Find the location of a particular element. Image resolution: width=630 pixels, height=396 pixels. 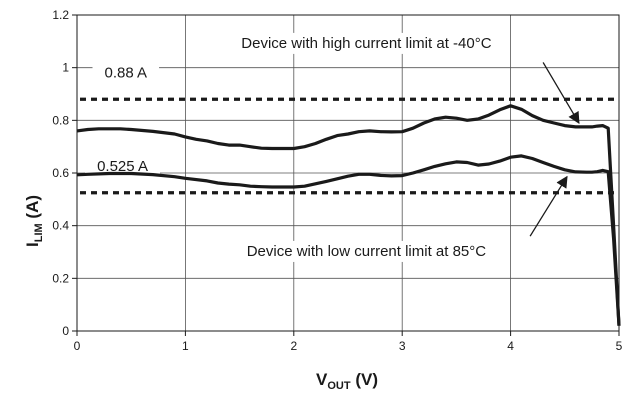

y-tick-label: 0.8 is located at coordinates (60, 120).